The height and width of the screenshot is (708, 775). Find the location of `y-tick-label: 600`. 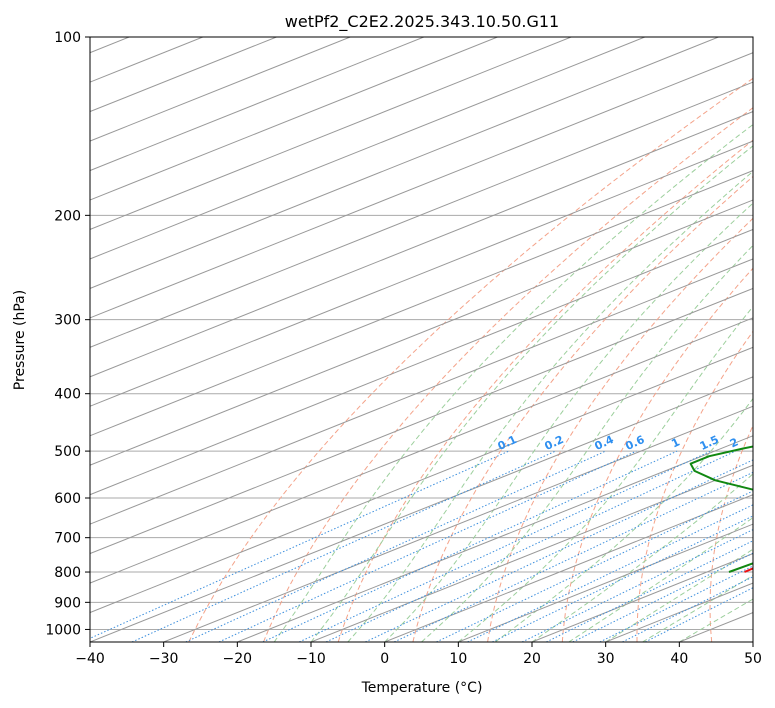

y-tick-label: 600 is located at coordinates (67, 499).